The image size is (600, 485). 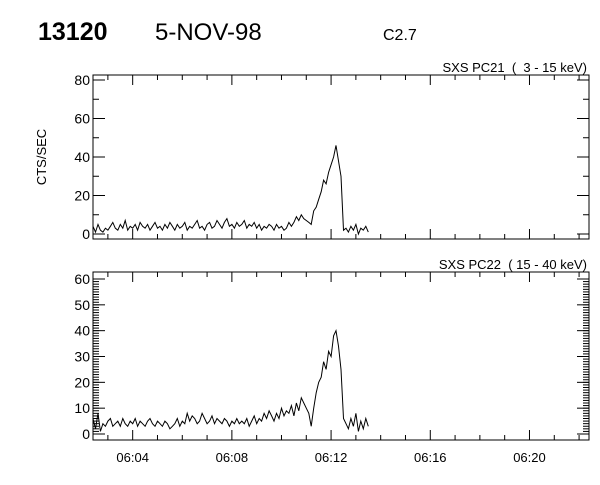 What do you see at coordinates (400, 35) in the screenshot?
I see `flare-class: C2.7` at bounding box center [400, 35].